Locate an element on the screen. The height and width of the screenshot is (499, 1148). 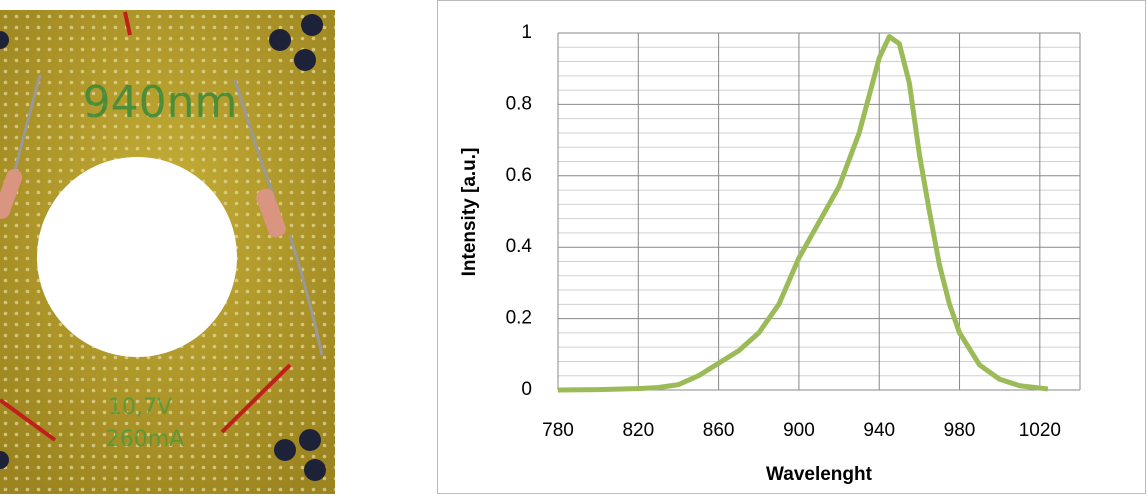
x-tick-label: 940 is located at coordinates (879, 430).